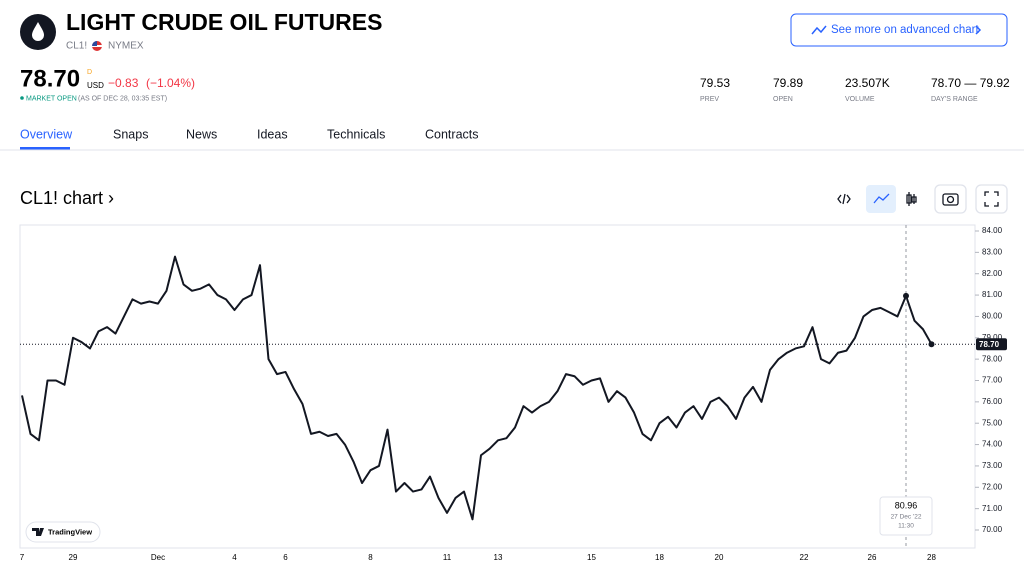 This screenshot has width=1024, height=577. What do you see at coordinates (992, 508) in the screenshot?
I see `y-tick-label: 71.00` at bounding box center [992, 508].